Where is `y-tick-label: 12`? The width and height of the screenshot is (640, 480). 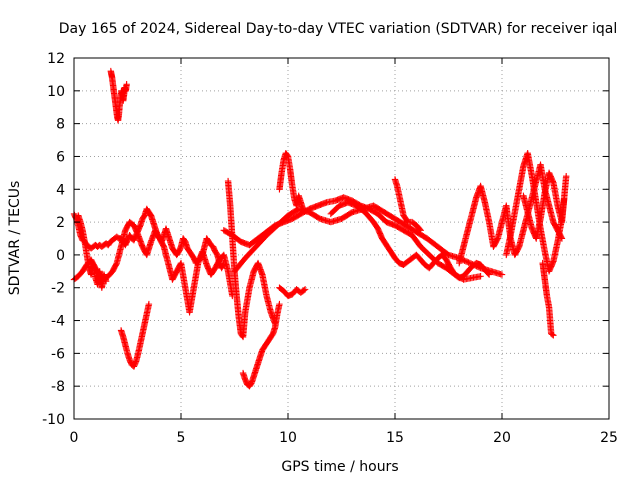
y-tick-label: 12 is located at coordinates (56, 59).